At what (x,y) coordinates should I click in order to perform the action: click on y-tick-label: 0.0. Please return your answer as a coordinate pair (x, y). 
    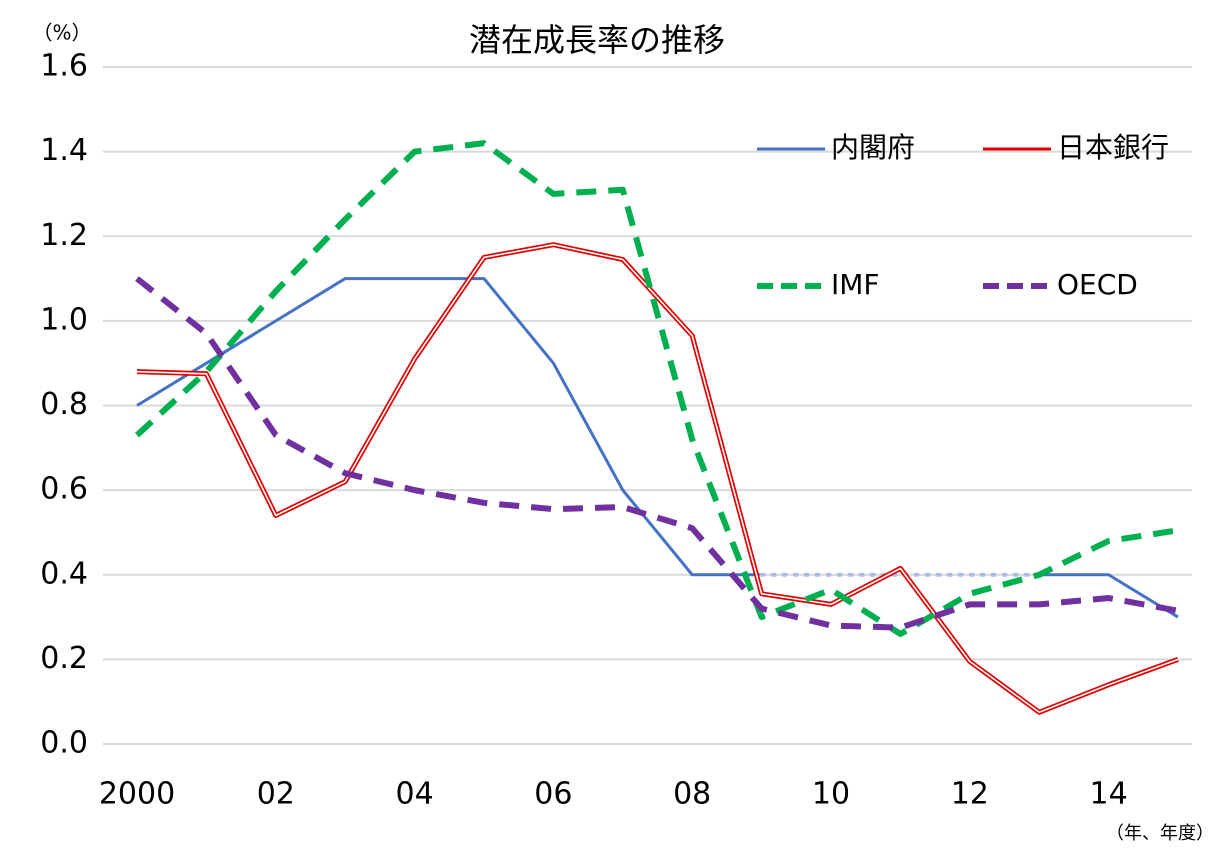
    Looking at the image, I should click on (64, 743).